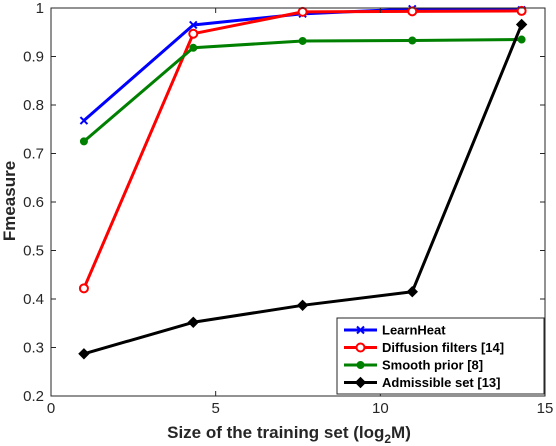  Describe the element at coordinates (33, 299) in the screenshot. I see `y-tick-label: 0.4` at that location.